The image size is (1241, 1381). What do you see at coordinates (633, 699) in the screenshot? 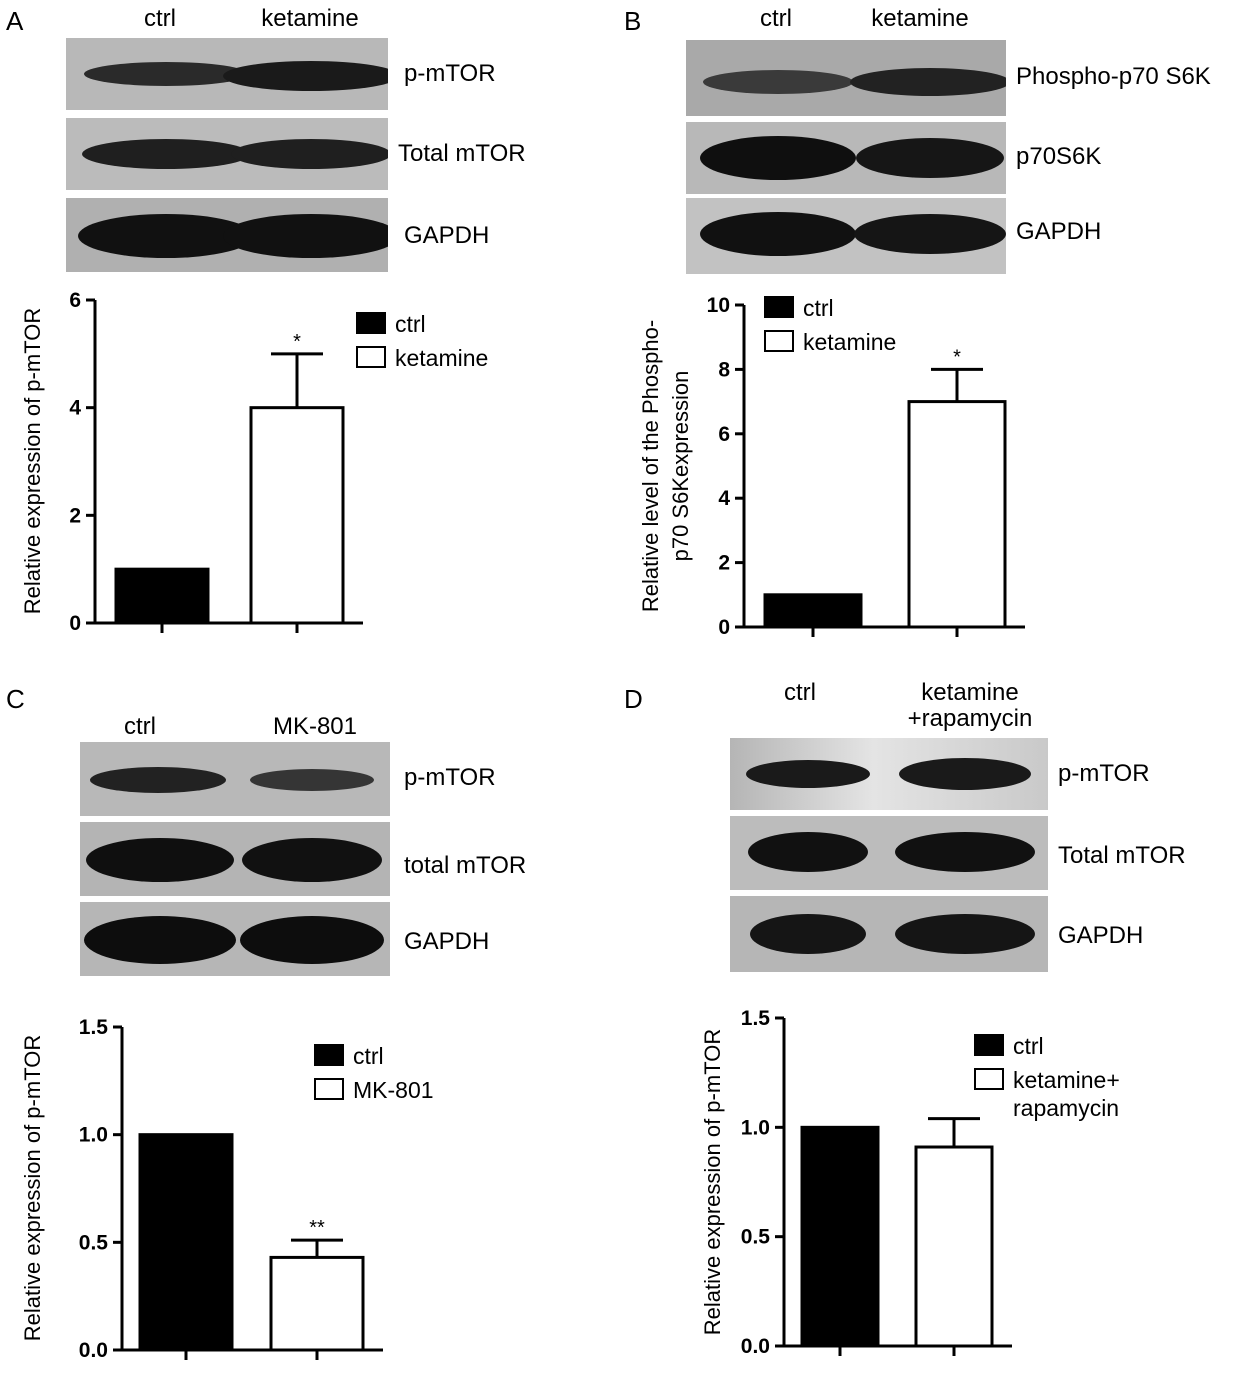
I see `panel-letter: D` at bounding box center [633, 699].